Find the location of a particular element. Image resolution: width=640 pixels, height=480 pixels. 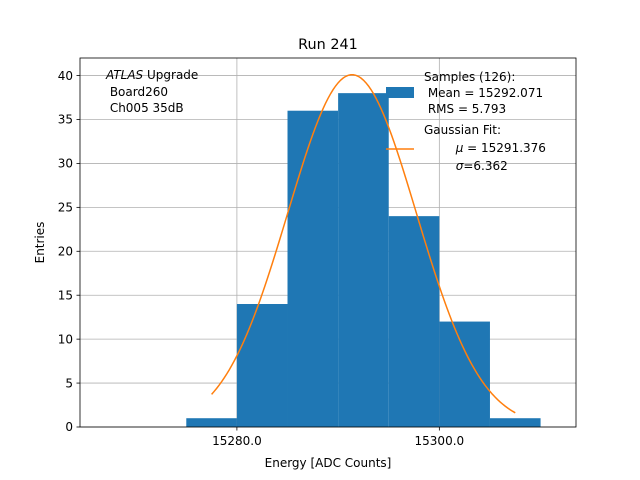

legend-fit-sigma: σ=6.362 is located at coordinates (478, 166).